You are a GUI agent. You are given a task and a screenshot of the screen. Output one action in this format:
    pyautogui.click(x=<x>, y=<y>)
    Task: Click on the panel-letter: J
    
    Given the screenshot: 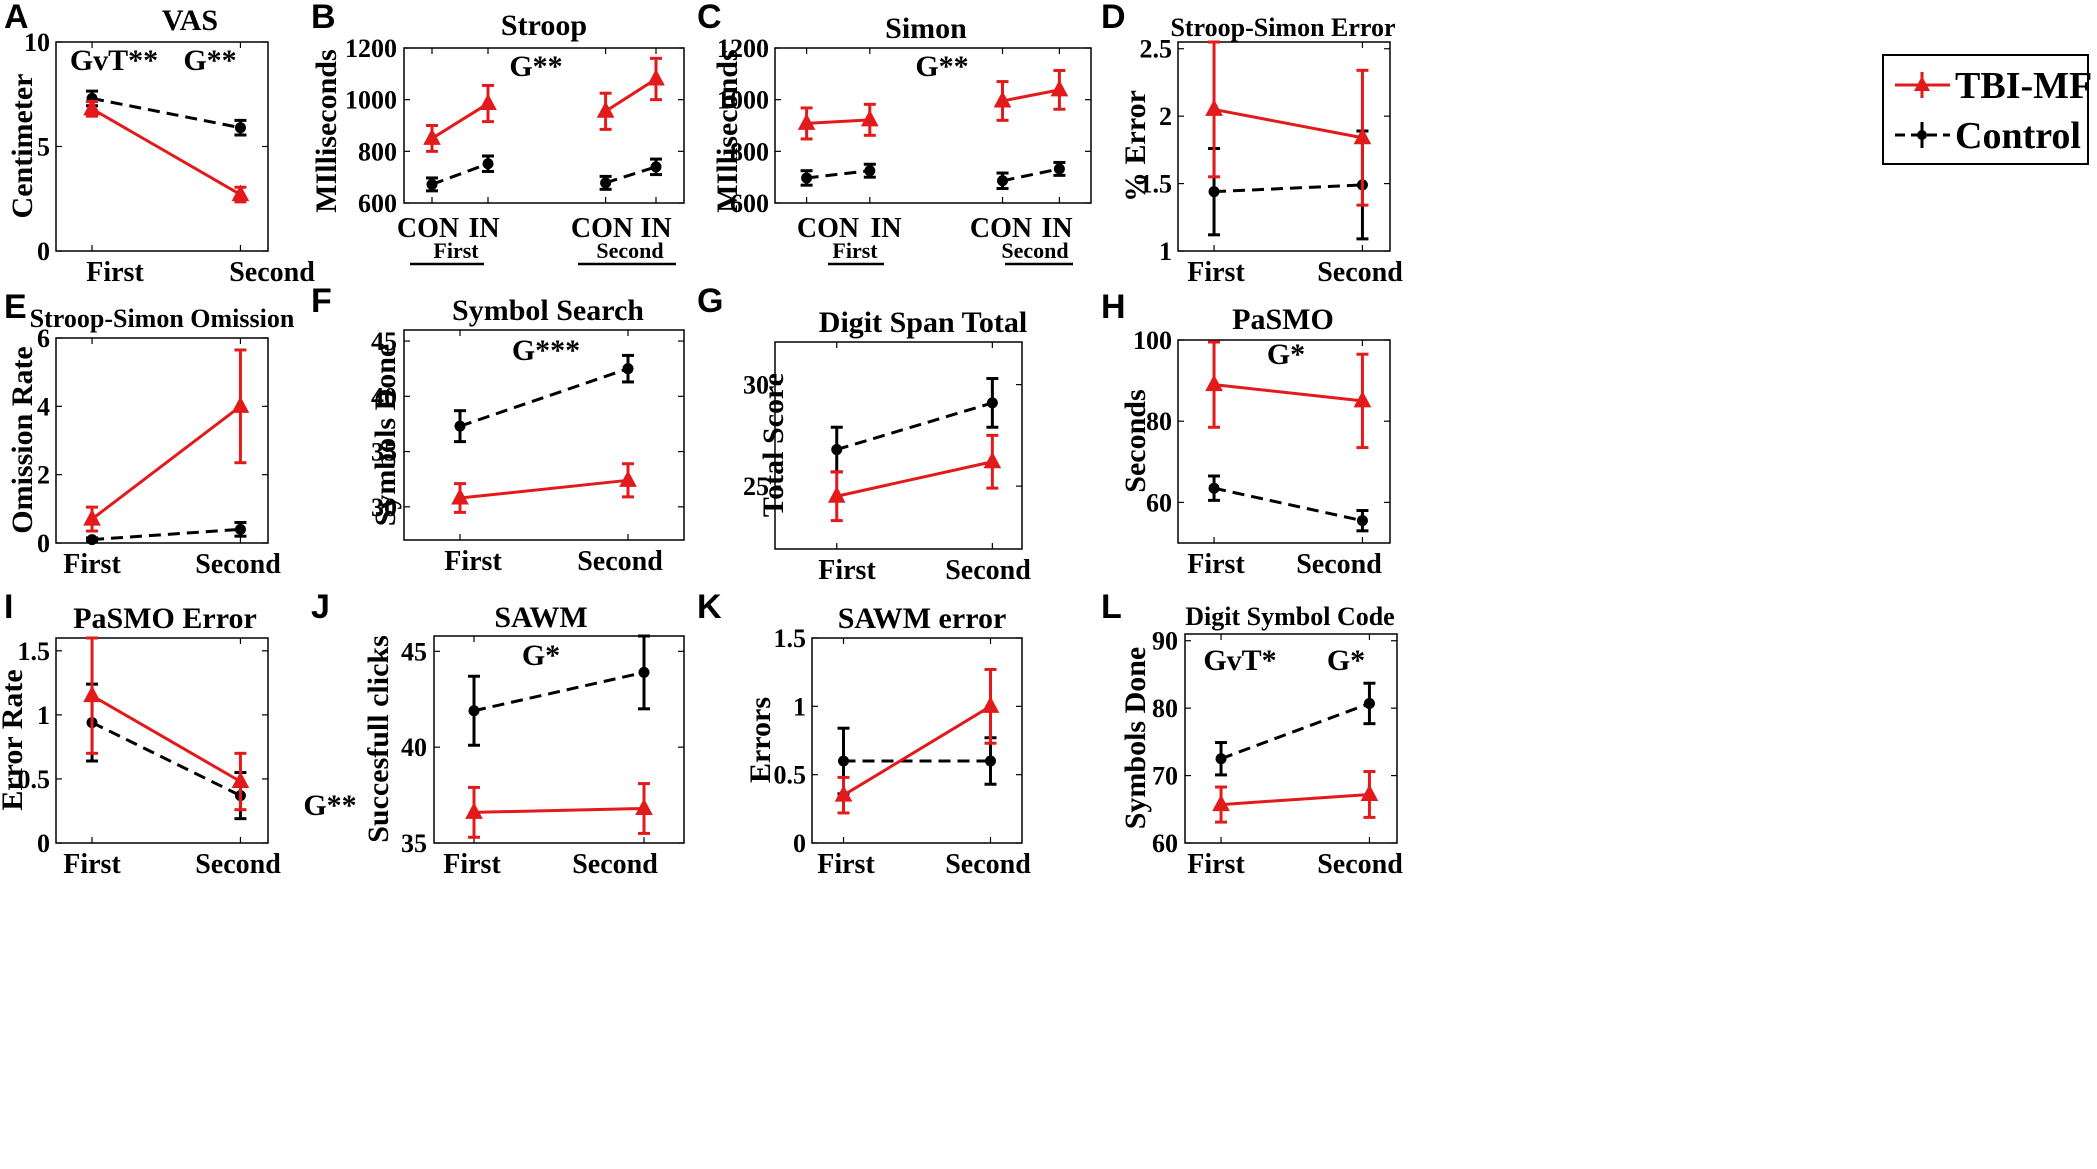 What is the action you would take?
    pyautogui.click(x=320, y=607)
    